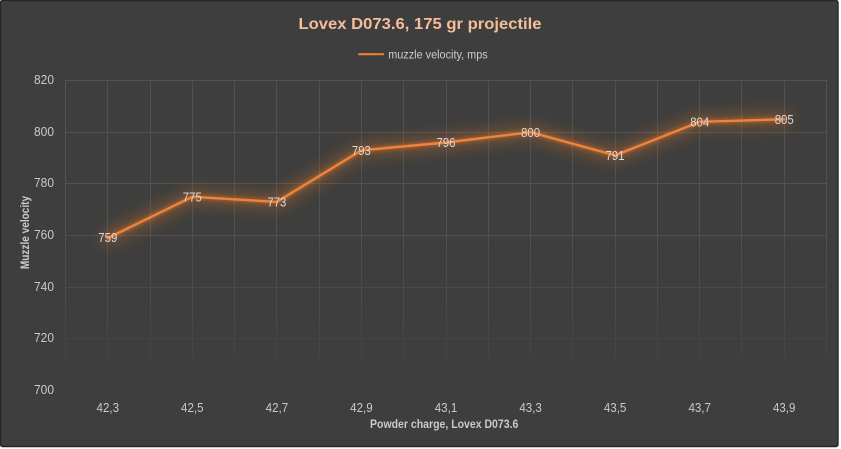  Describe the element at coordinates (361, 150) in the screenshot. I see `svg-text: 793` at that location.